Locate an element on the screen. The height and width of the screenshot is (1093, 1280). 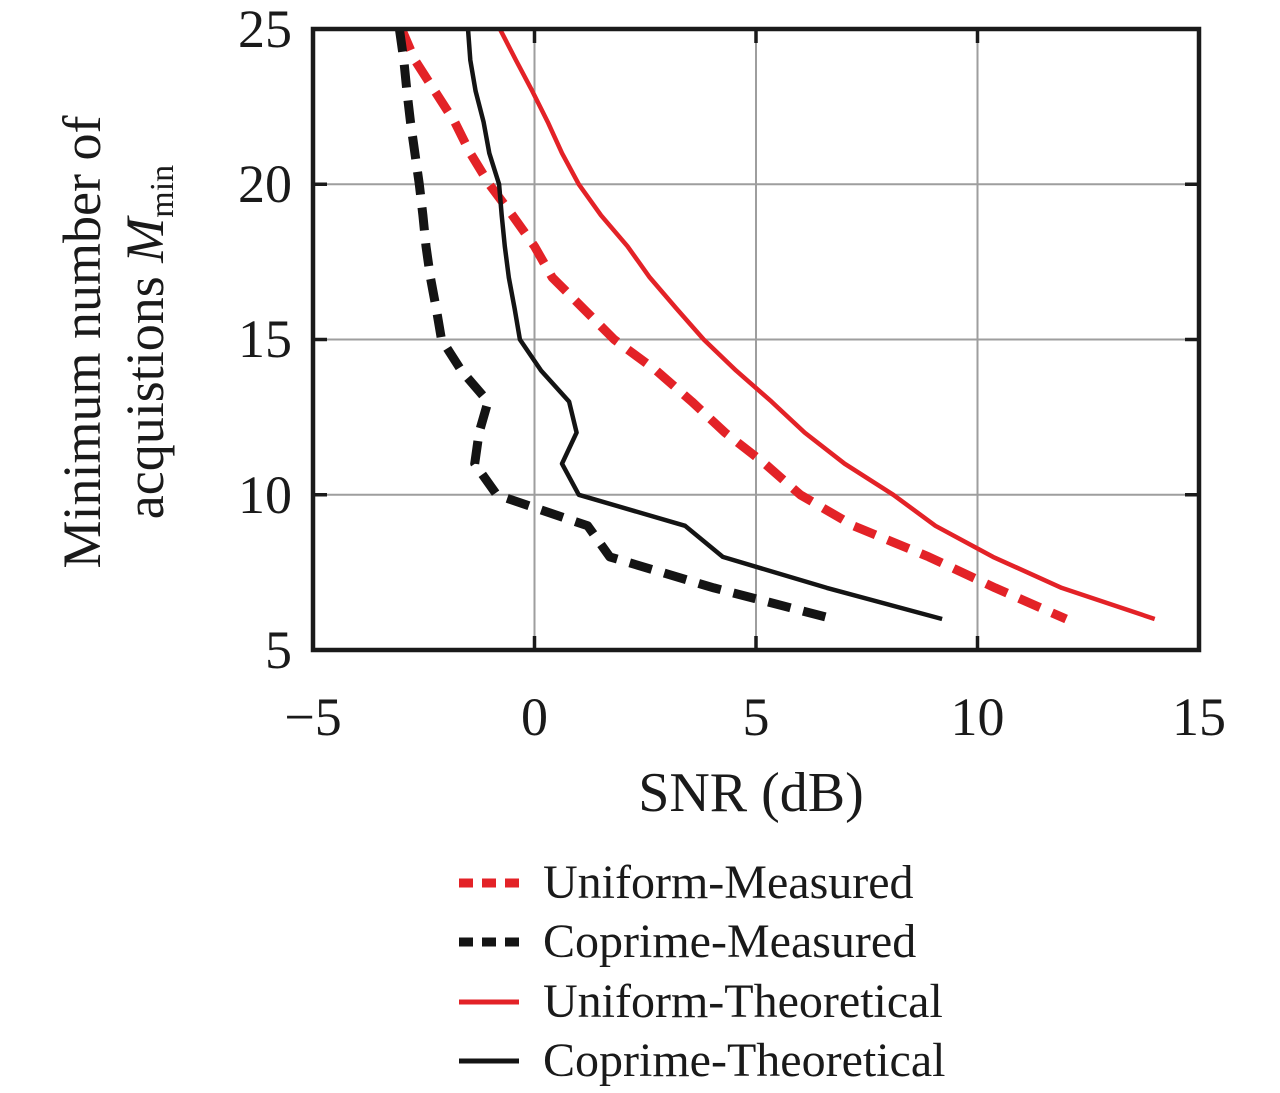
legend-item-uniform-theoretical: Uniform-Theoretical is located at coordinates (700, 1002).